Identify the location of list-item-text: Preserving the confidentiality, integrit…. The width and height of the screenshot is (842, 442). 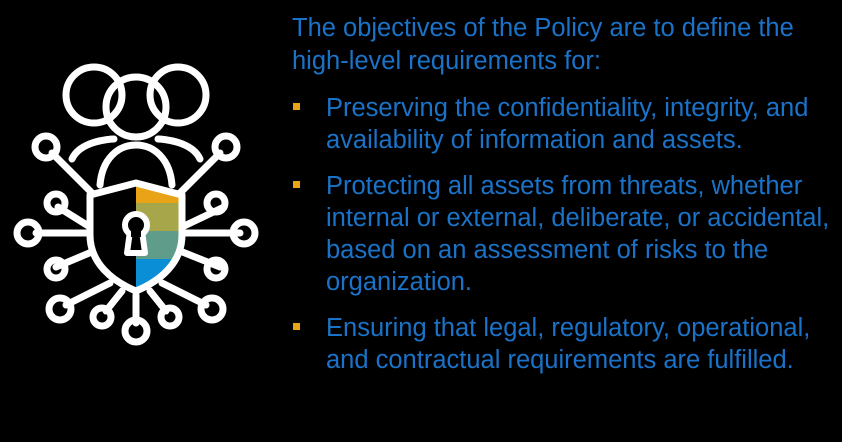
(567, 124).